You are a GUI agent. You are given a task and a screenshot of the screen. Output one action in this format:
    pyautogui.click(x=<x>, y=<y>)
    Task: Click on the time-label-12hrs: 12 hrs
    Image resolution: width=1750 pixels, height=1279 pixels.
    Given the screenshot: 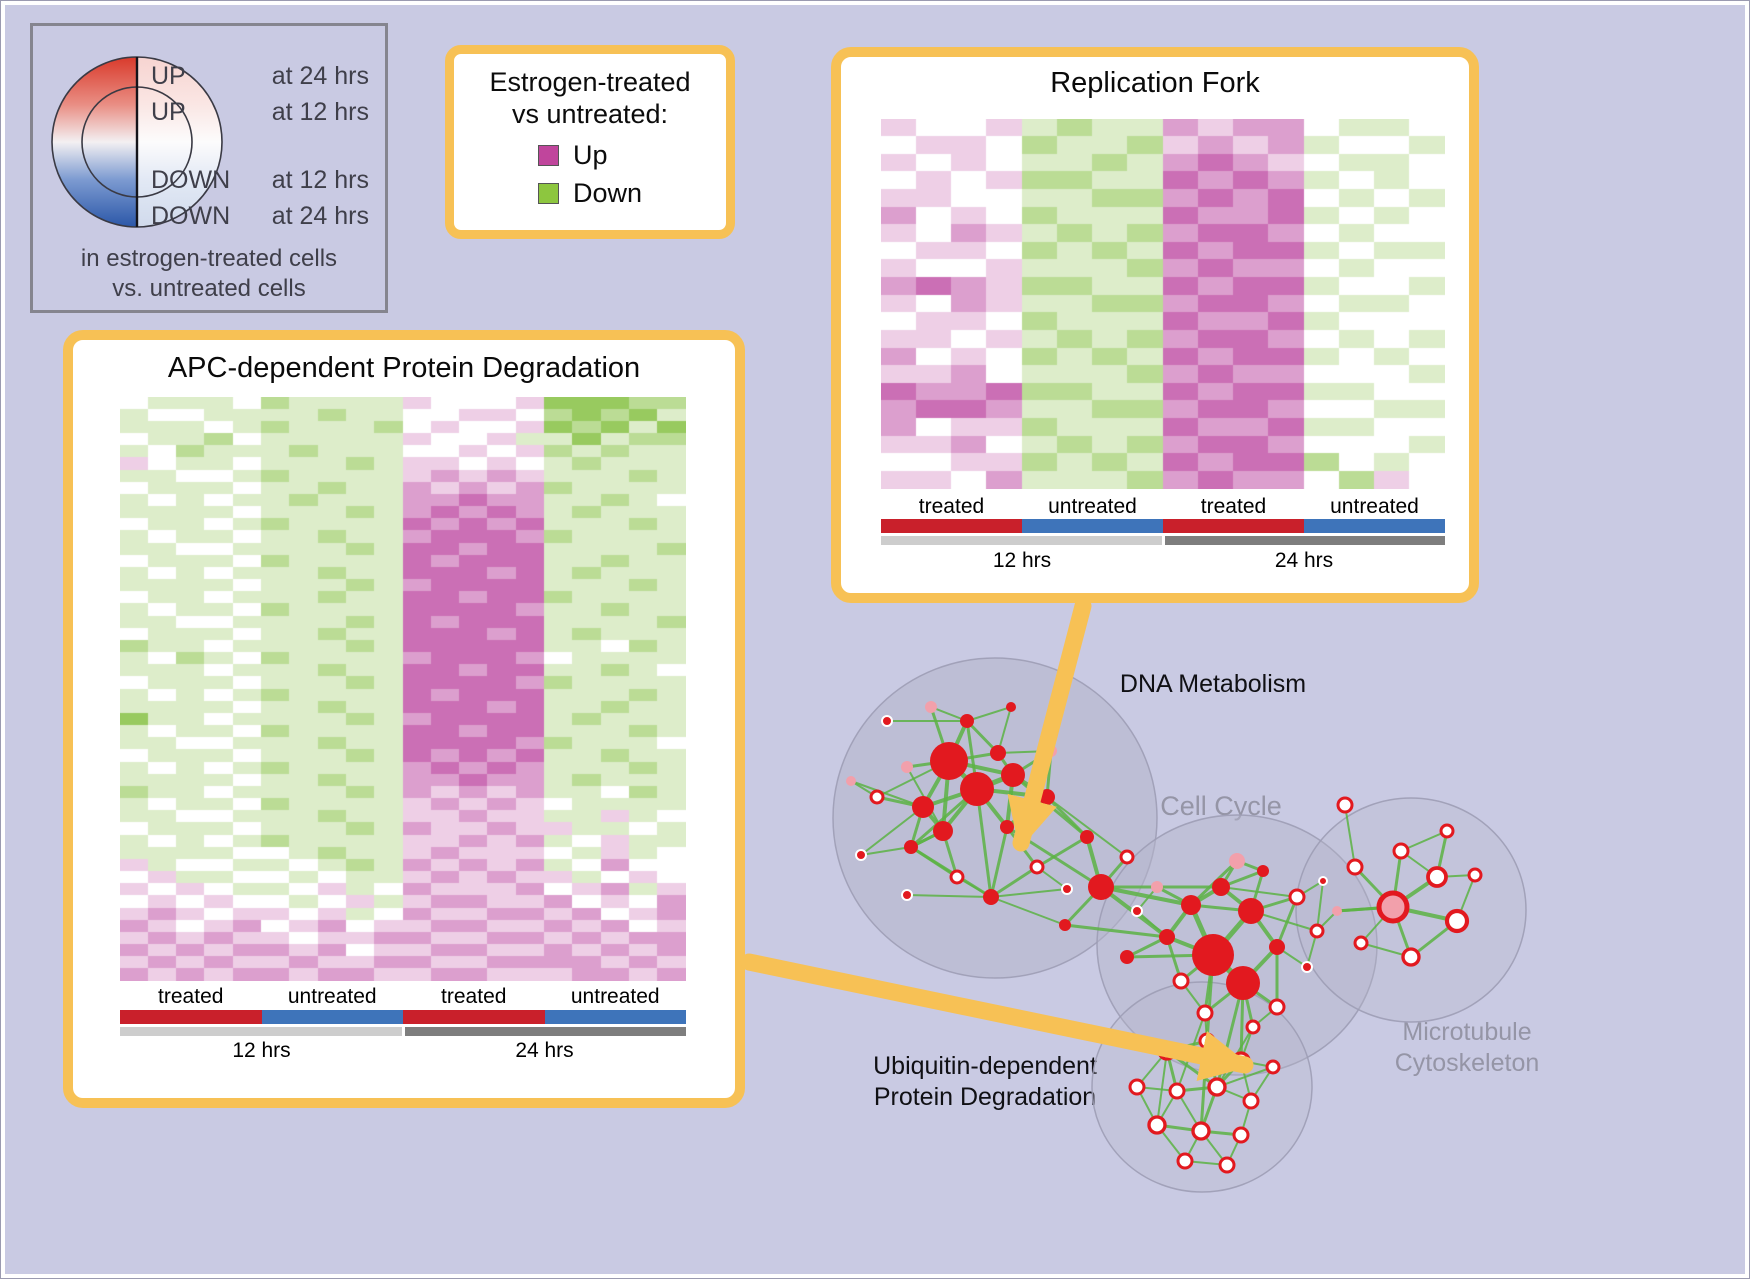 What is the action you would take?
    pyautogui.click(x=1022, y=560)
    